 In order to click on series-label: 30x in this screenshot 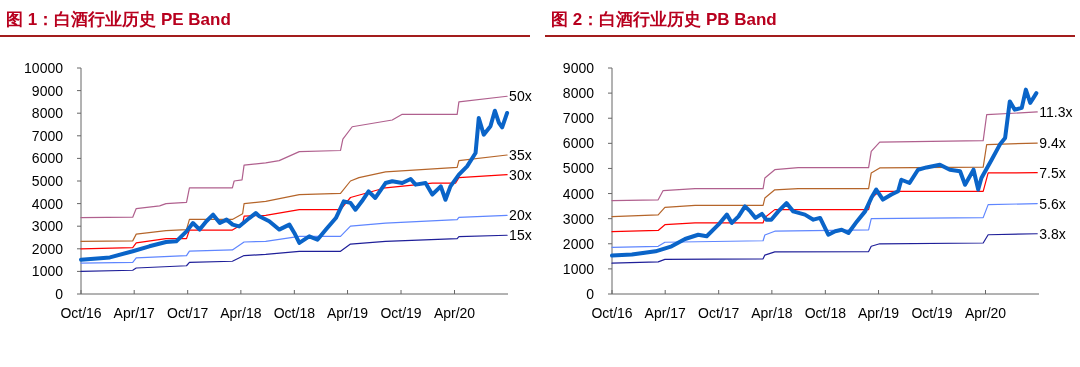, I will do `click(520, 174)`.